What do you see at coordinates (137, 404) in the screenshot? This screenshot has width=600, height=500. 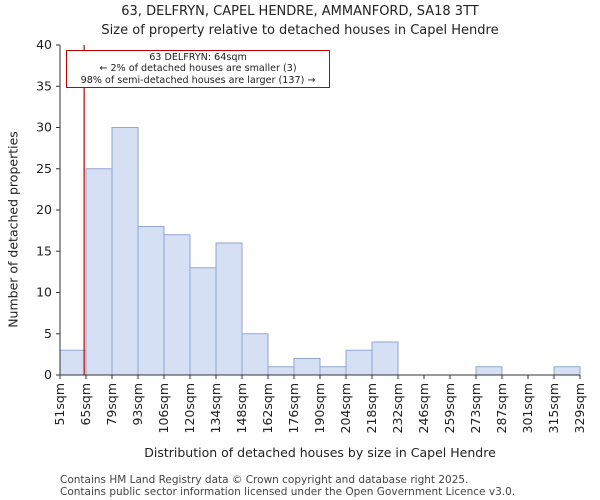 I see `x-tick-label-93sqm: 93sqm` at bounding box center [137, 404].